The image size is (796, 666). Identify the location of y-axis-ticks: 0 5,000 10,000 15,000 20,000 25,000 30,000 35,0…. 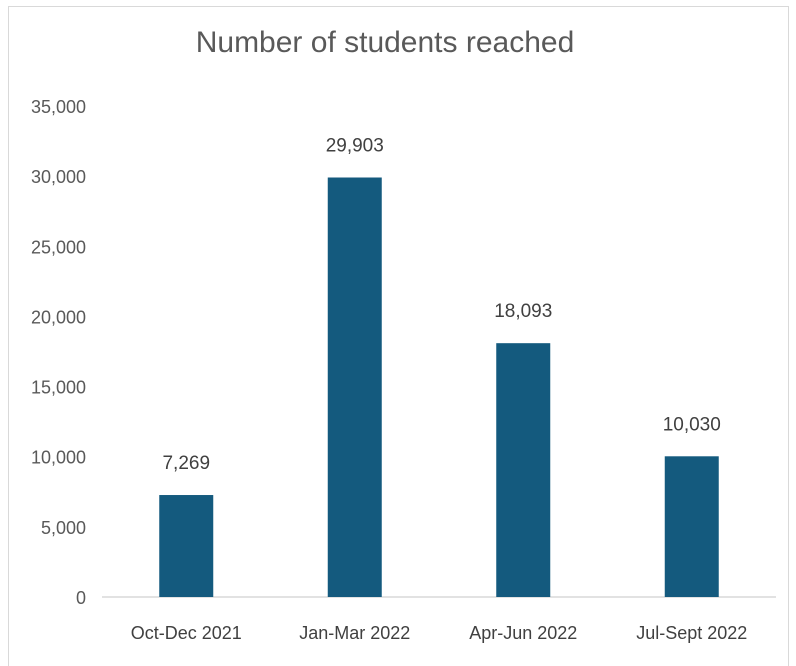
(58, 352).